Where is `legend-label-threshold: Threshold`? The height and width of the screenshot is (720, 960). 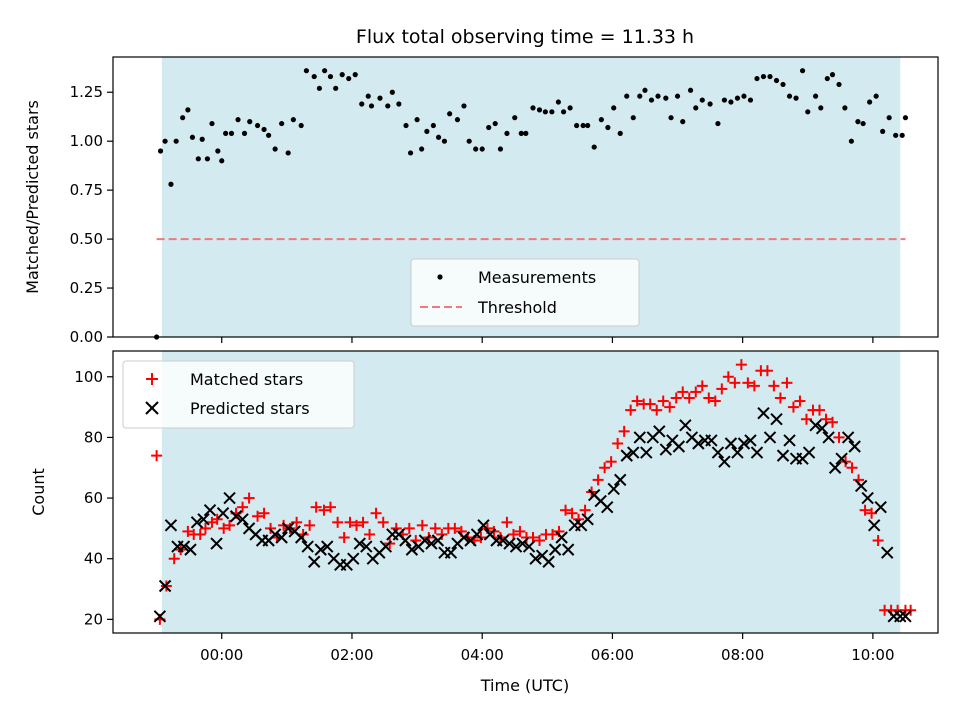 legend-label-threshold: Threshold is located at coordinates (517, 307).